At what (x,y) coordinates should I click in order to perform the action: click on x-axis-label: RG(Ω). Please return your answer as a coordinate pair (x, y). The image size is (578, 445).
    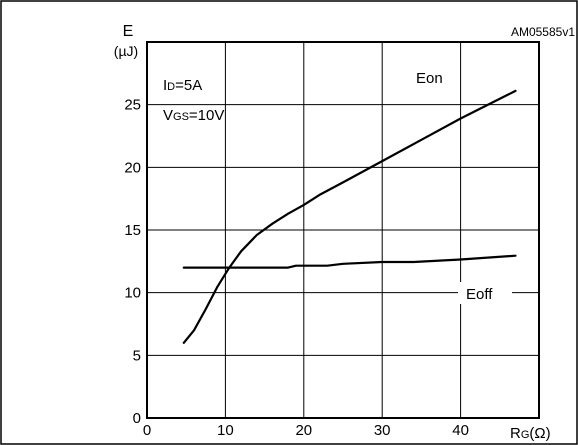
    Looking at the image, I should click on (530, 433).